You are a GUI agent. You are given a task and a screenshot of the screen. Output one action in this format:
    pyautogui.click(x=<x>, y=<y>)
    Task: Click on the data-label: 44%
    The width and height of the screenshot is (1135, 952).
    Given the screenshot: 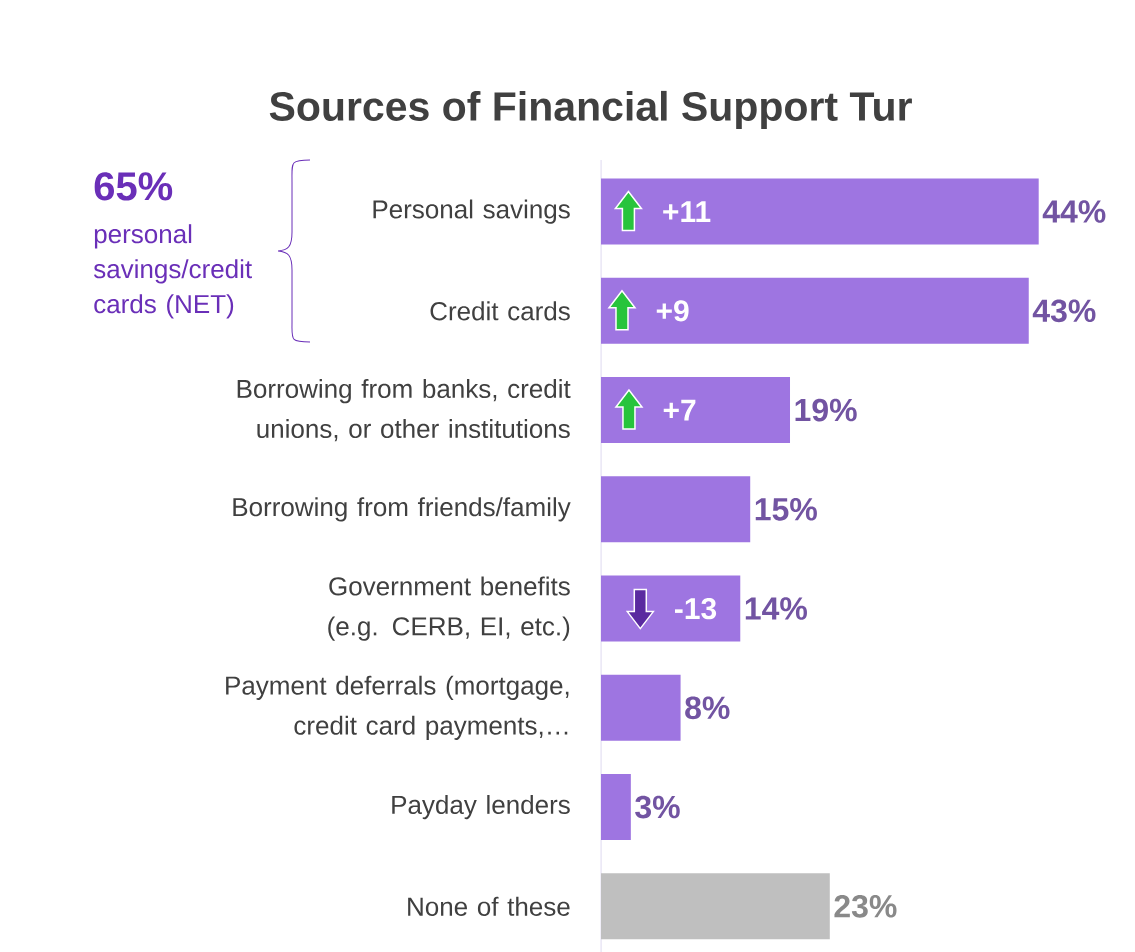 What is the action you would take?
    pyautogui.click(x=1074, y=211)
    